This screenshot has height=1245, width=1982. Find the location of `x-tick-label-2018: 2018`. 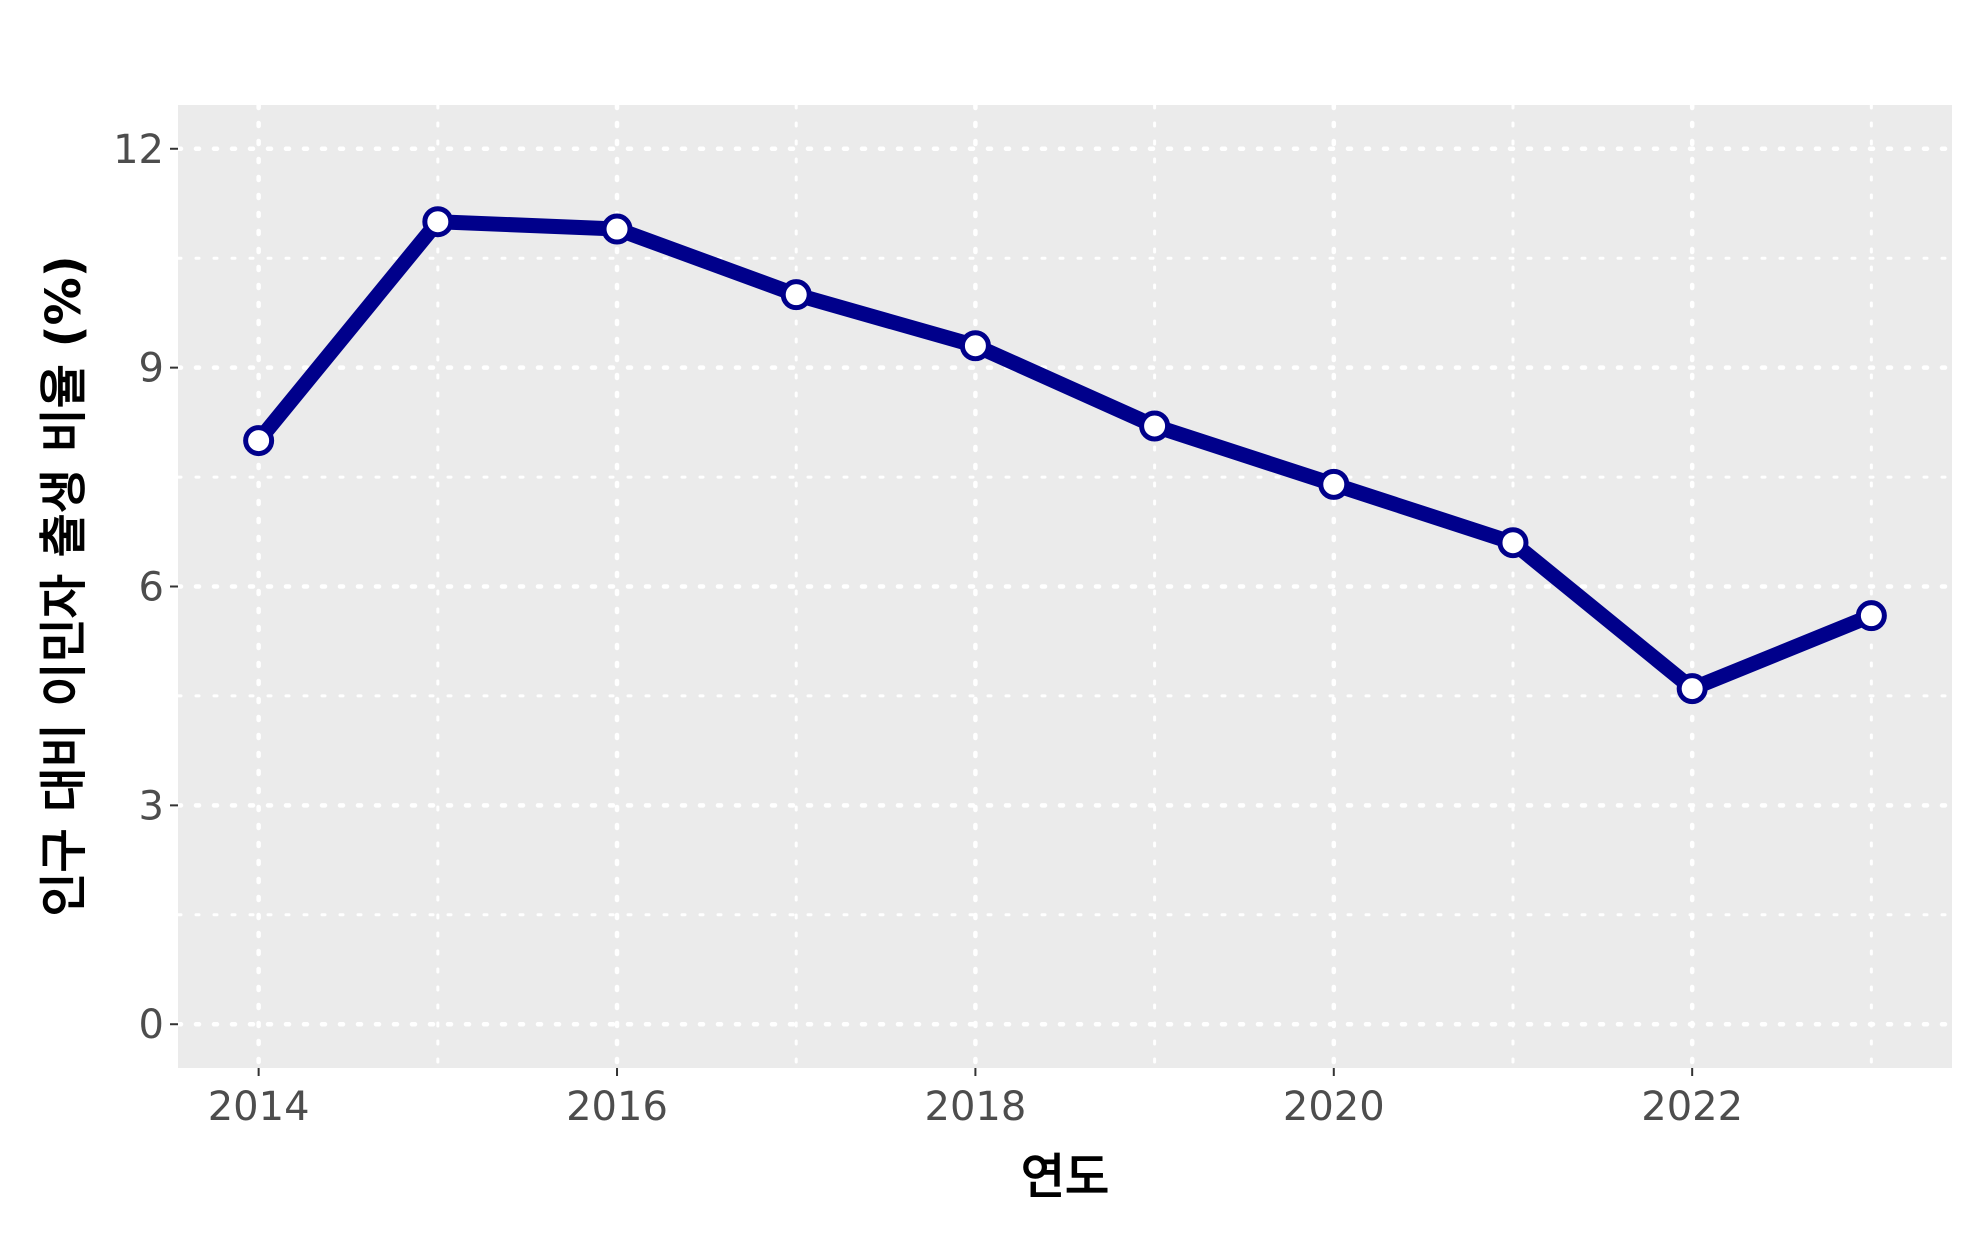

x-tick-label-2018: 2018 is located at coordinates (976, 1107).